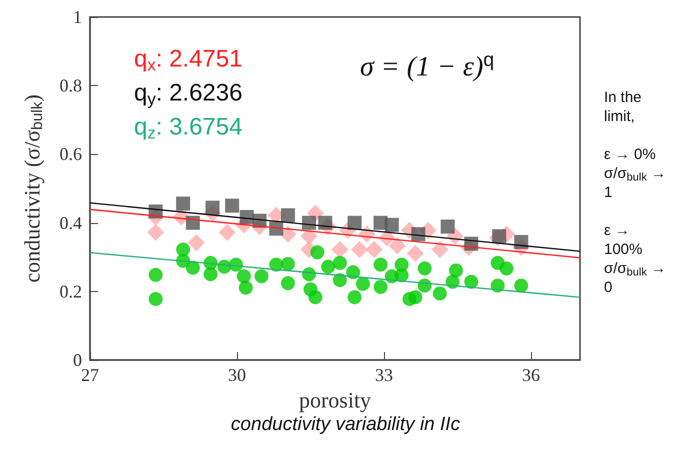 This screenshot has height=451, width=691. What do you see at coordinates (335, 399) in the screenshot?
I see `x-axis-title: porosity` at bounding box center [335, 399].